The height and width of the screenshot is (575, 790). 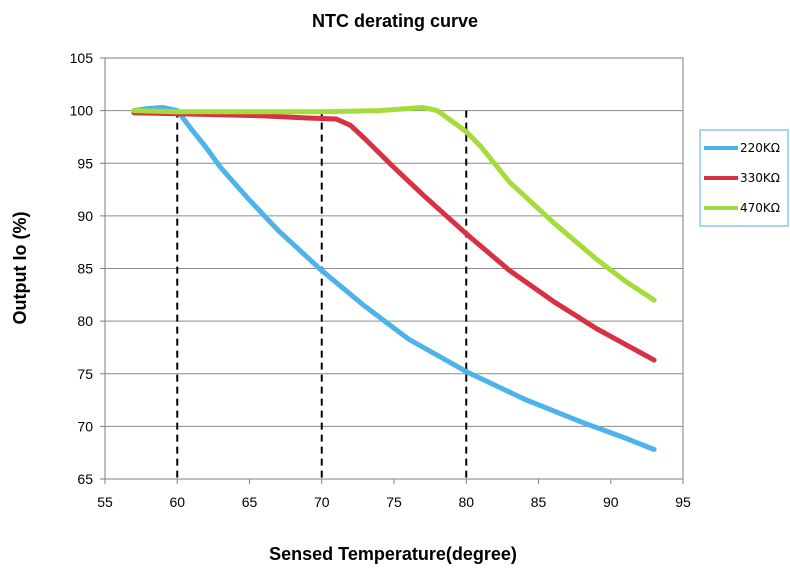 What do you see at coordinates (82, 58) in the screenshot?
I see `y-tick-label-8: 105` at bounding box center [82, 58].